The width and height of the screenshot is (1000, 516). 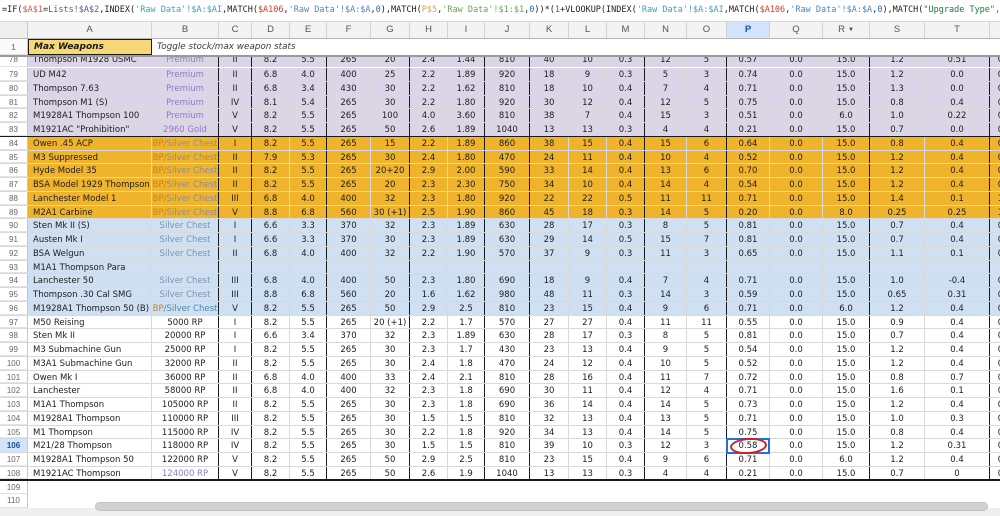 I want to click on cell-D100: 8.2, so click(x=271, y=363).